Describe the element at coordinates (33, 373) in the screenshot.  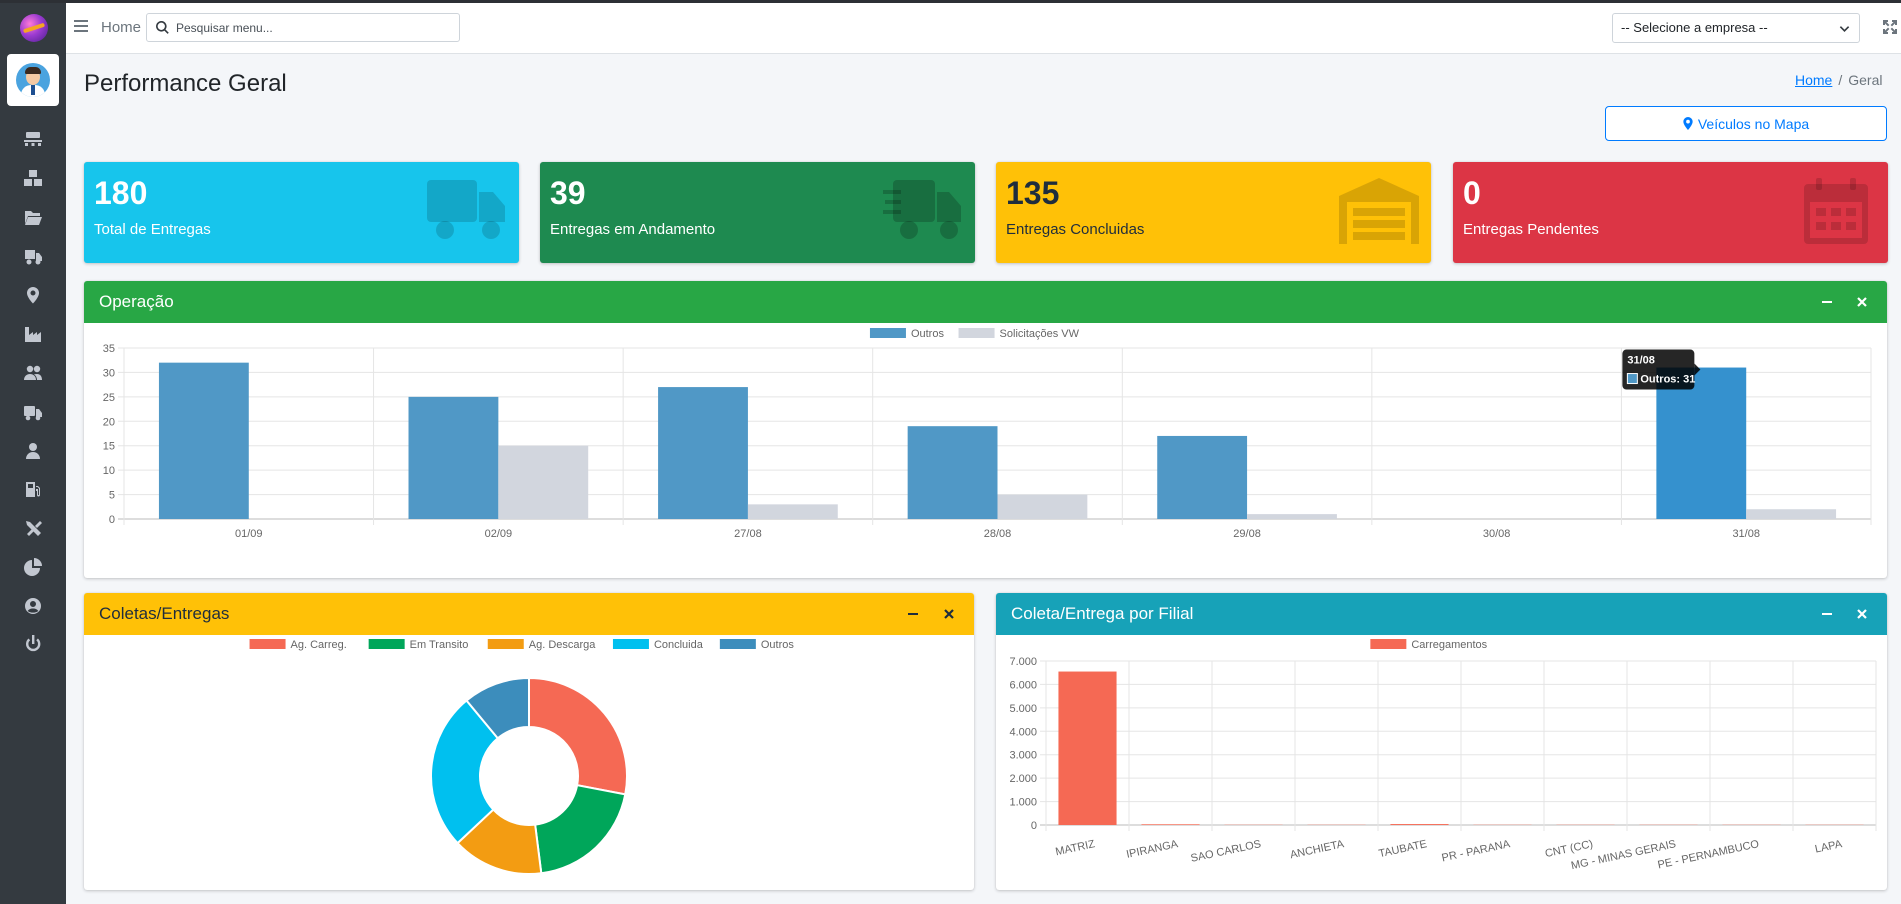
I see `users-icon` at that location.